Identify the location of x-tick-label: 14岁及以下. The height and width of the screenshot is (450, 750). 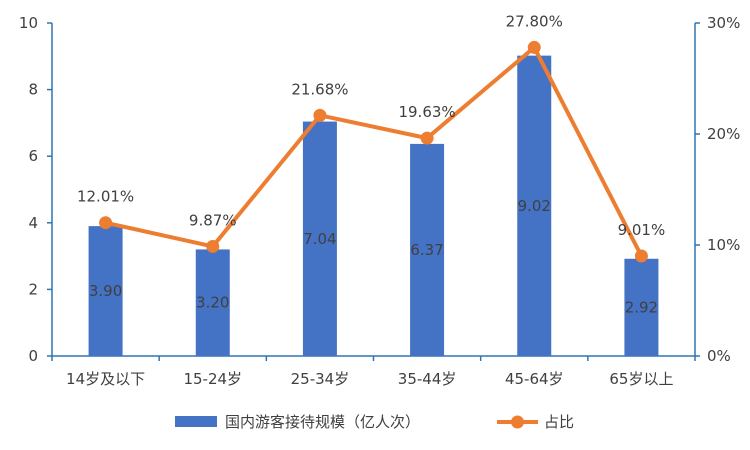
(105, 379).